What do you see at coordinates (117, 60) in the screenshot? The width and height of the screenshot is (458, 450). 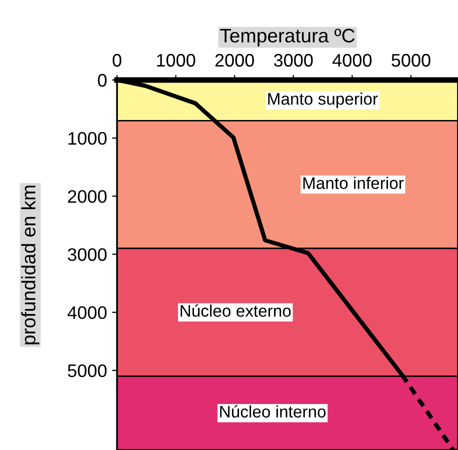 I see `x-tick-label: 0` at bounding box center [117, 60].